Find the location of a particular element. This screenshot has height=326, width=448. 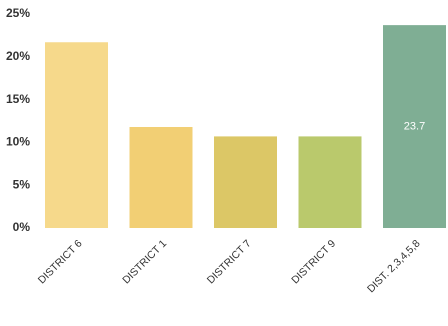

x-tick-label: DISTRICT 6 is located at coordinates (60, 261).